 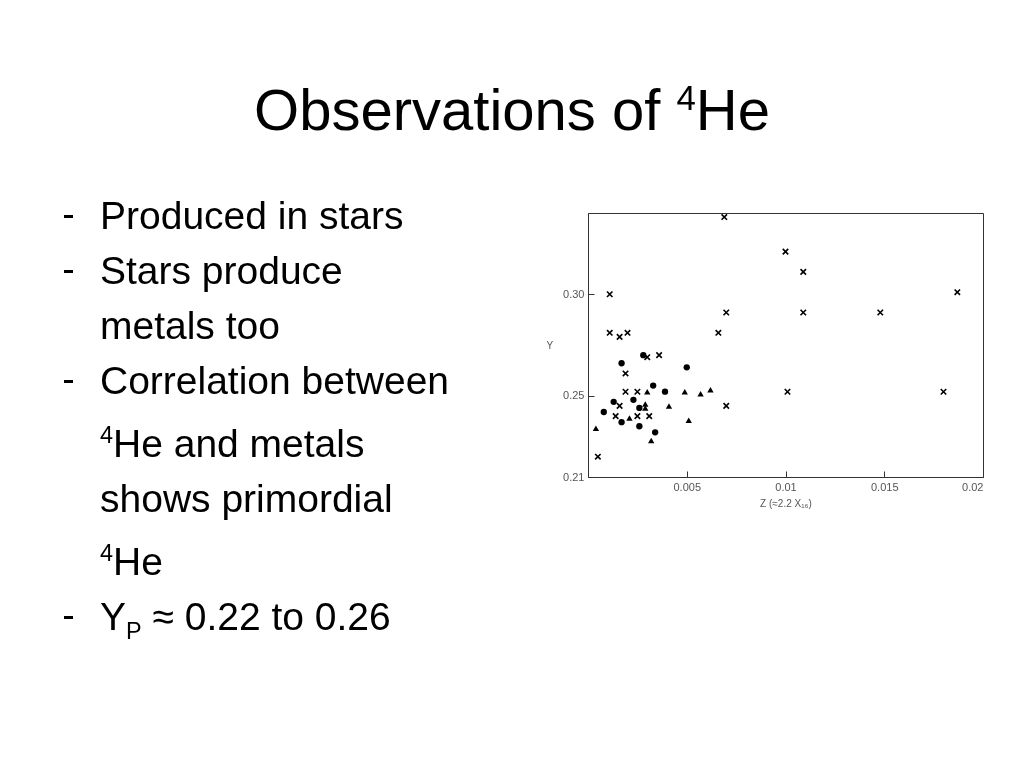 What do you see at coordinates (687, 486) in the screenshot?
I see `x-tick-label: 0.005` at bounding box center [687, 486].